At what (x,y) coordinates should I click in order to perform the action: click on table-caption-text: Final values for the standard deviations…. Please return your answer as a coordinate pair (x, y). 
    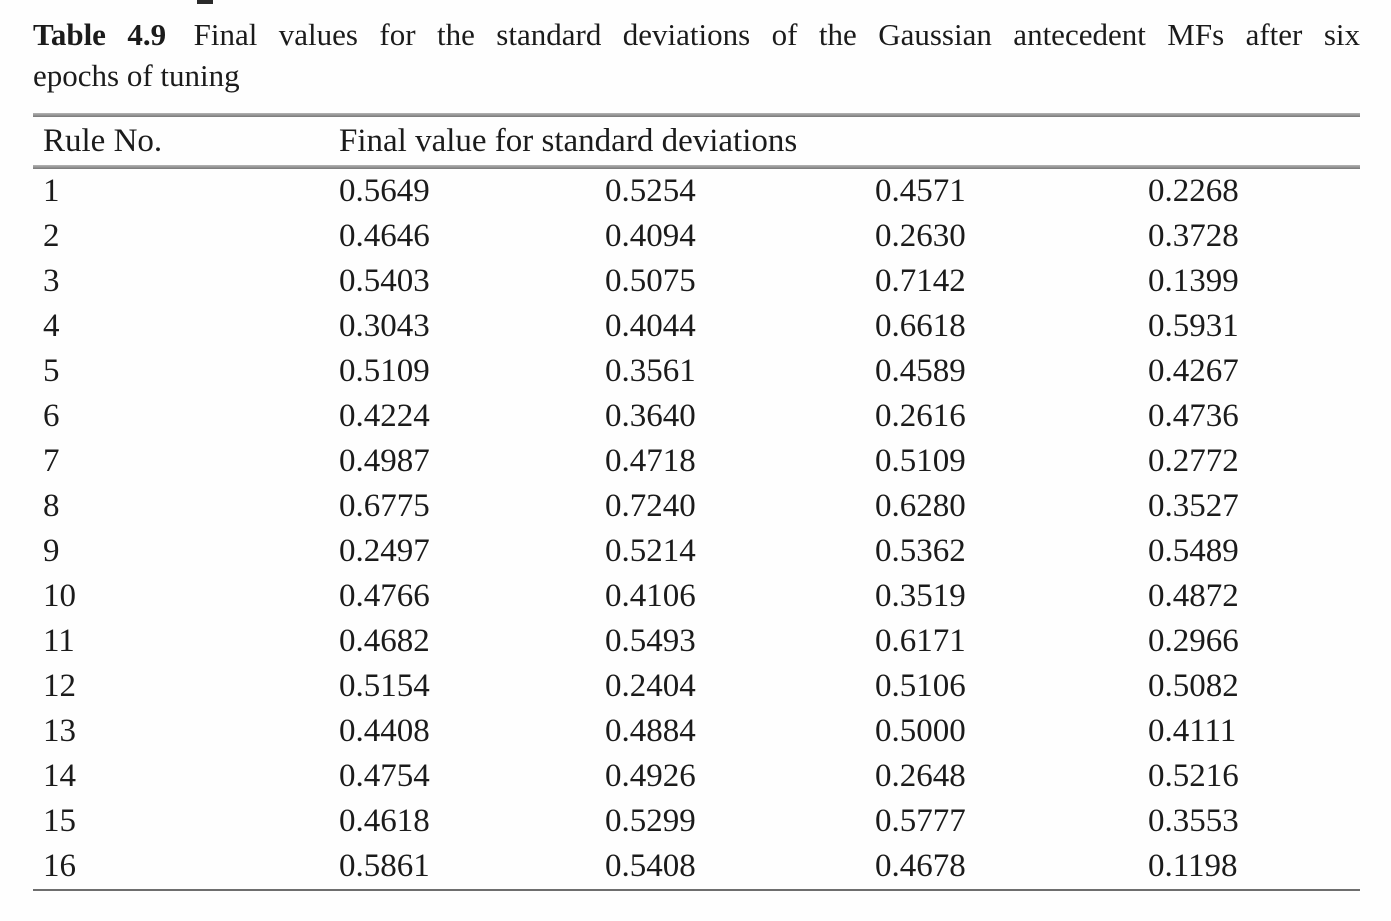
    Looking at the image, I should click on (776, 34).